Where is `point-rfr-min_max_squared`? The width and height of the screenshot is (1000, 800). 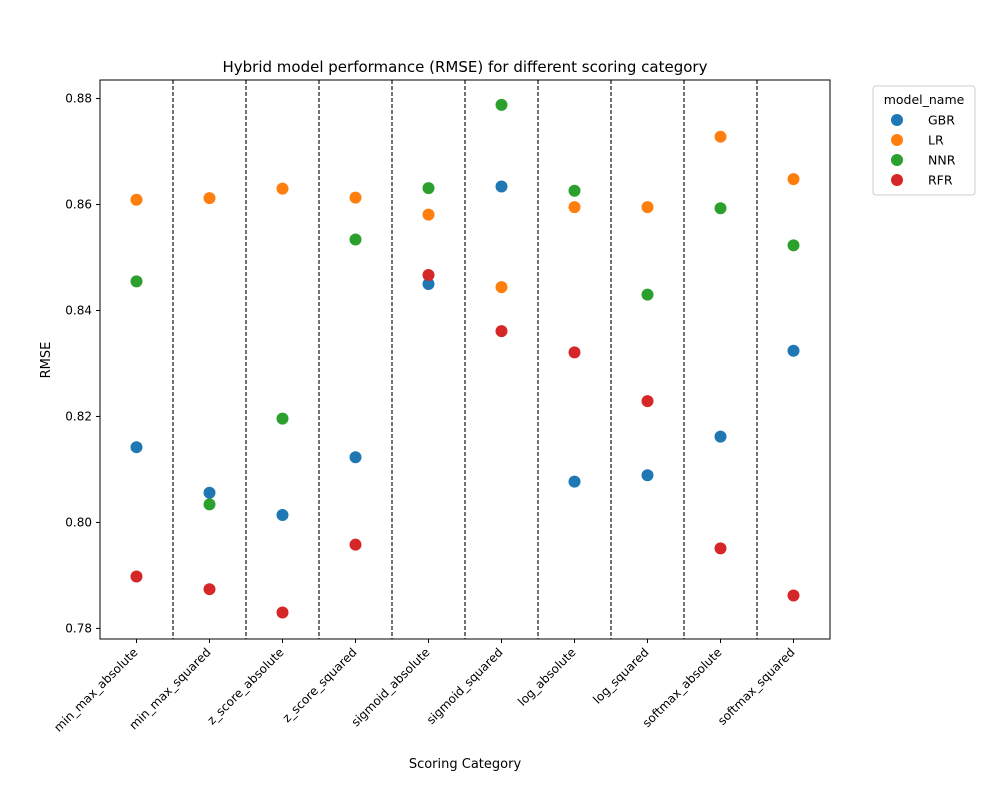 point-rfr-min_max_squared is located at coordinates (209, 589).